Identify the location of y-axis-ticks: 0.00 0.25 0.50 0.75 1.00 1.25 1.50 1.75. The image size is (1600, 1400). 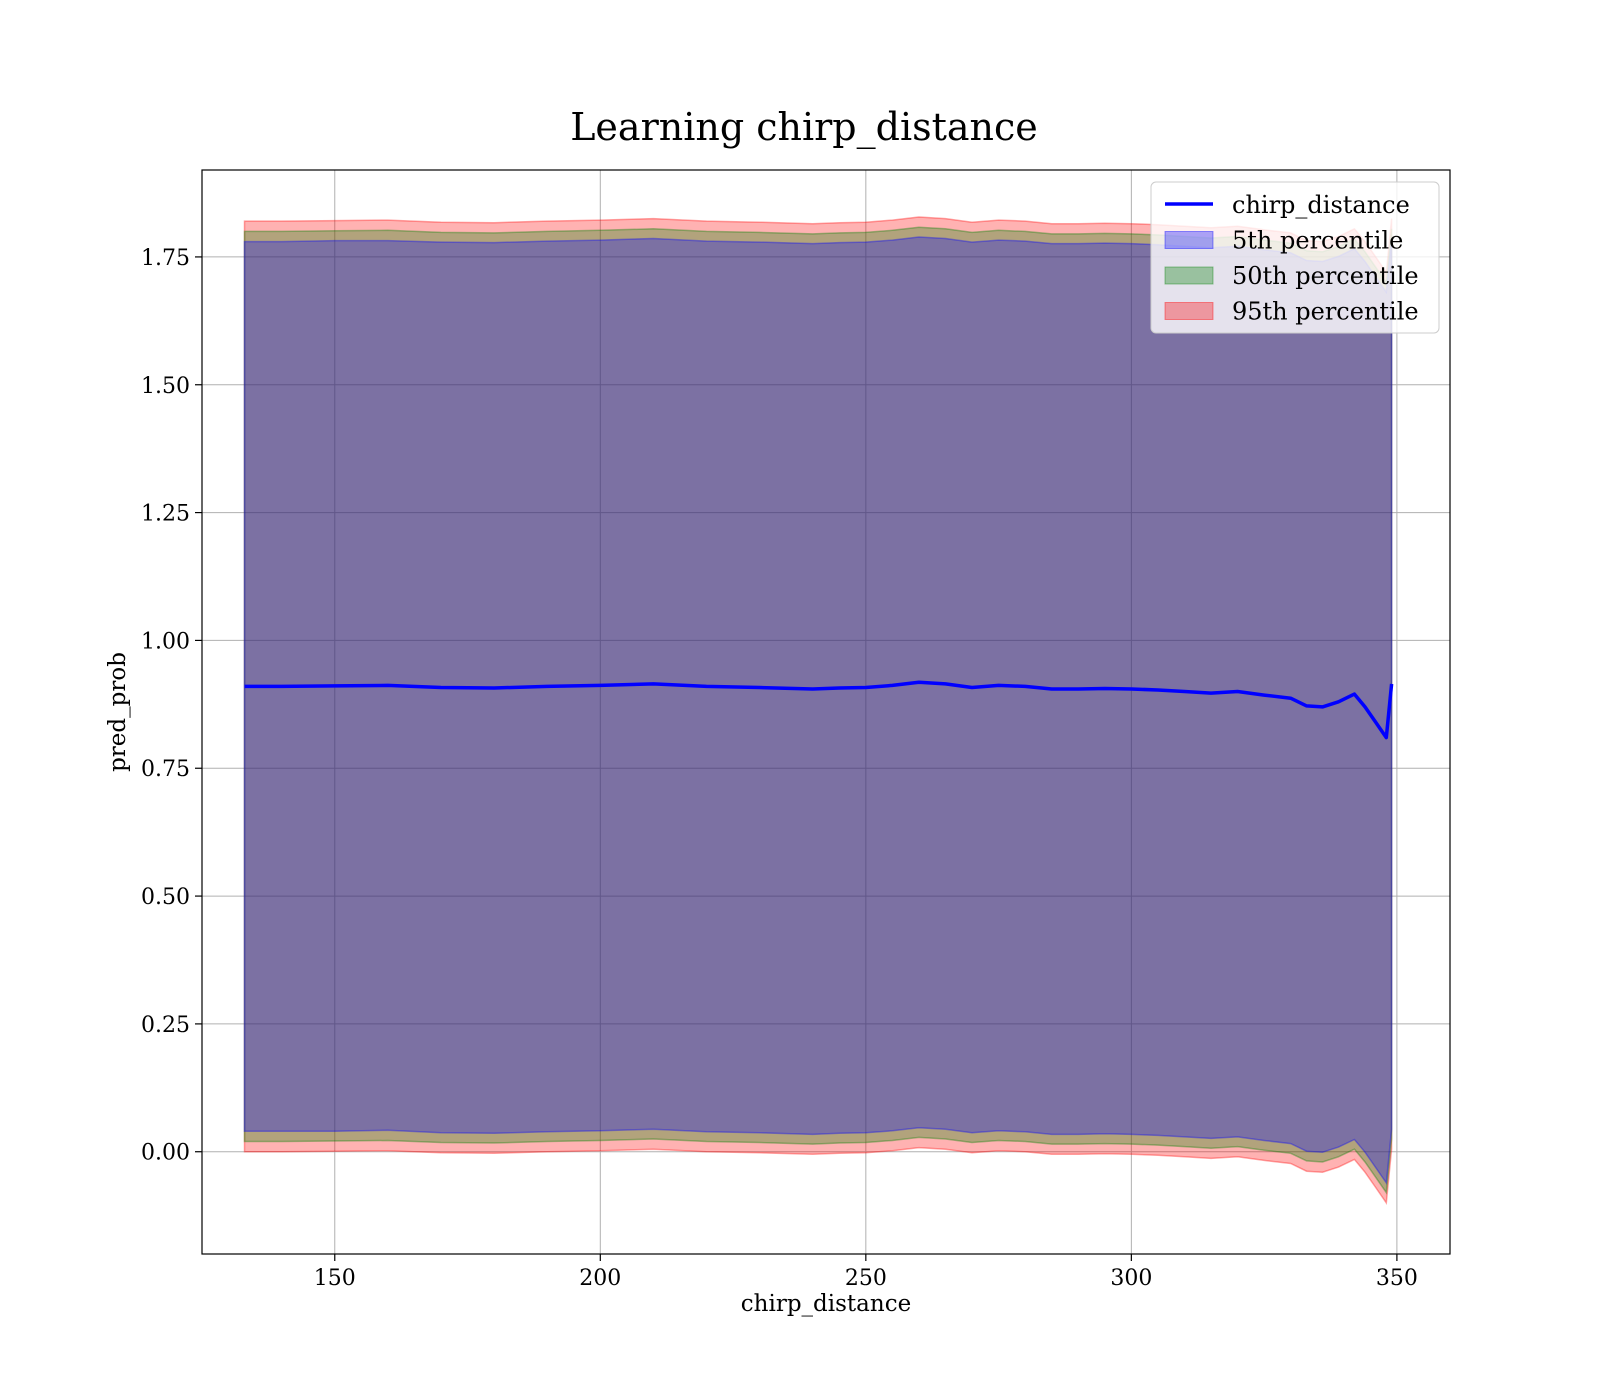
(171, 706).